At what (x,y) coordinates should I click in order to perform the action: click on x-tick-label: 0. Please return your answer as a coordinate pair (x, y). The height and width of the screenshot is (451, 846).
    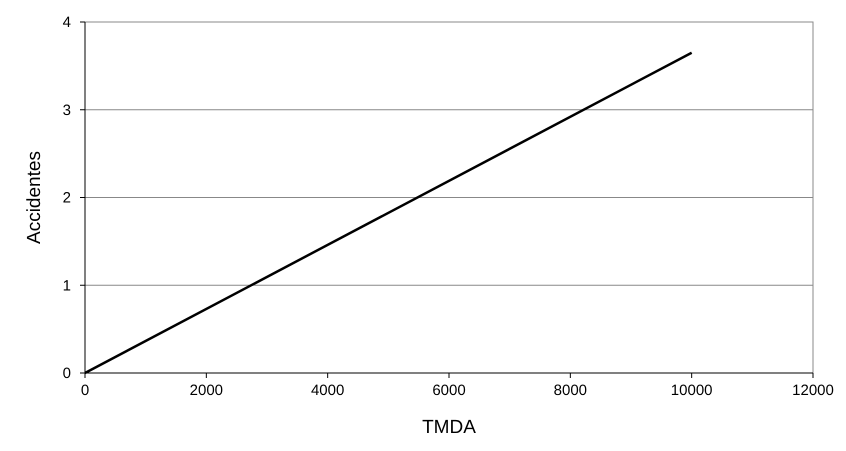
    Looking at the image, I should click on (85, 390).